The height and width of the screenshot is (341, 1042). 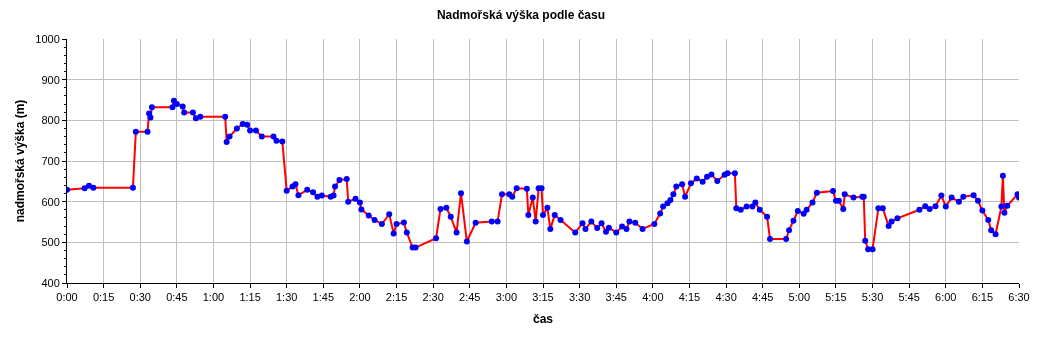 What do you see at coordinates (19, 161) in the screenshot?
I see `y-axis-title: nadmořská výška (m)` at bounding box center [19, 161].